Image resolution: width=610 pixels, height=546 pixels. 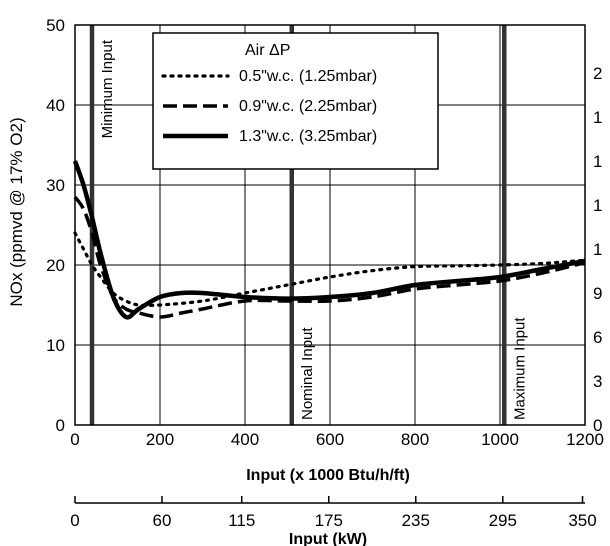 I want to click on x-tick-label: 1000, so click(x=500, y=439).